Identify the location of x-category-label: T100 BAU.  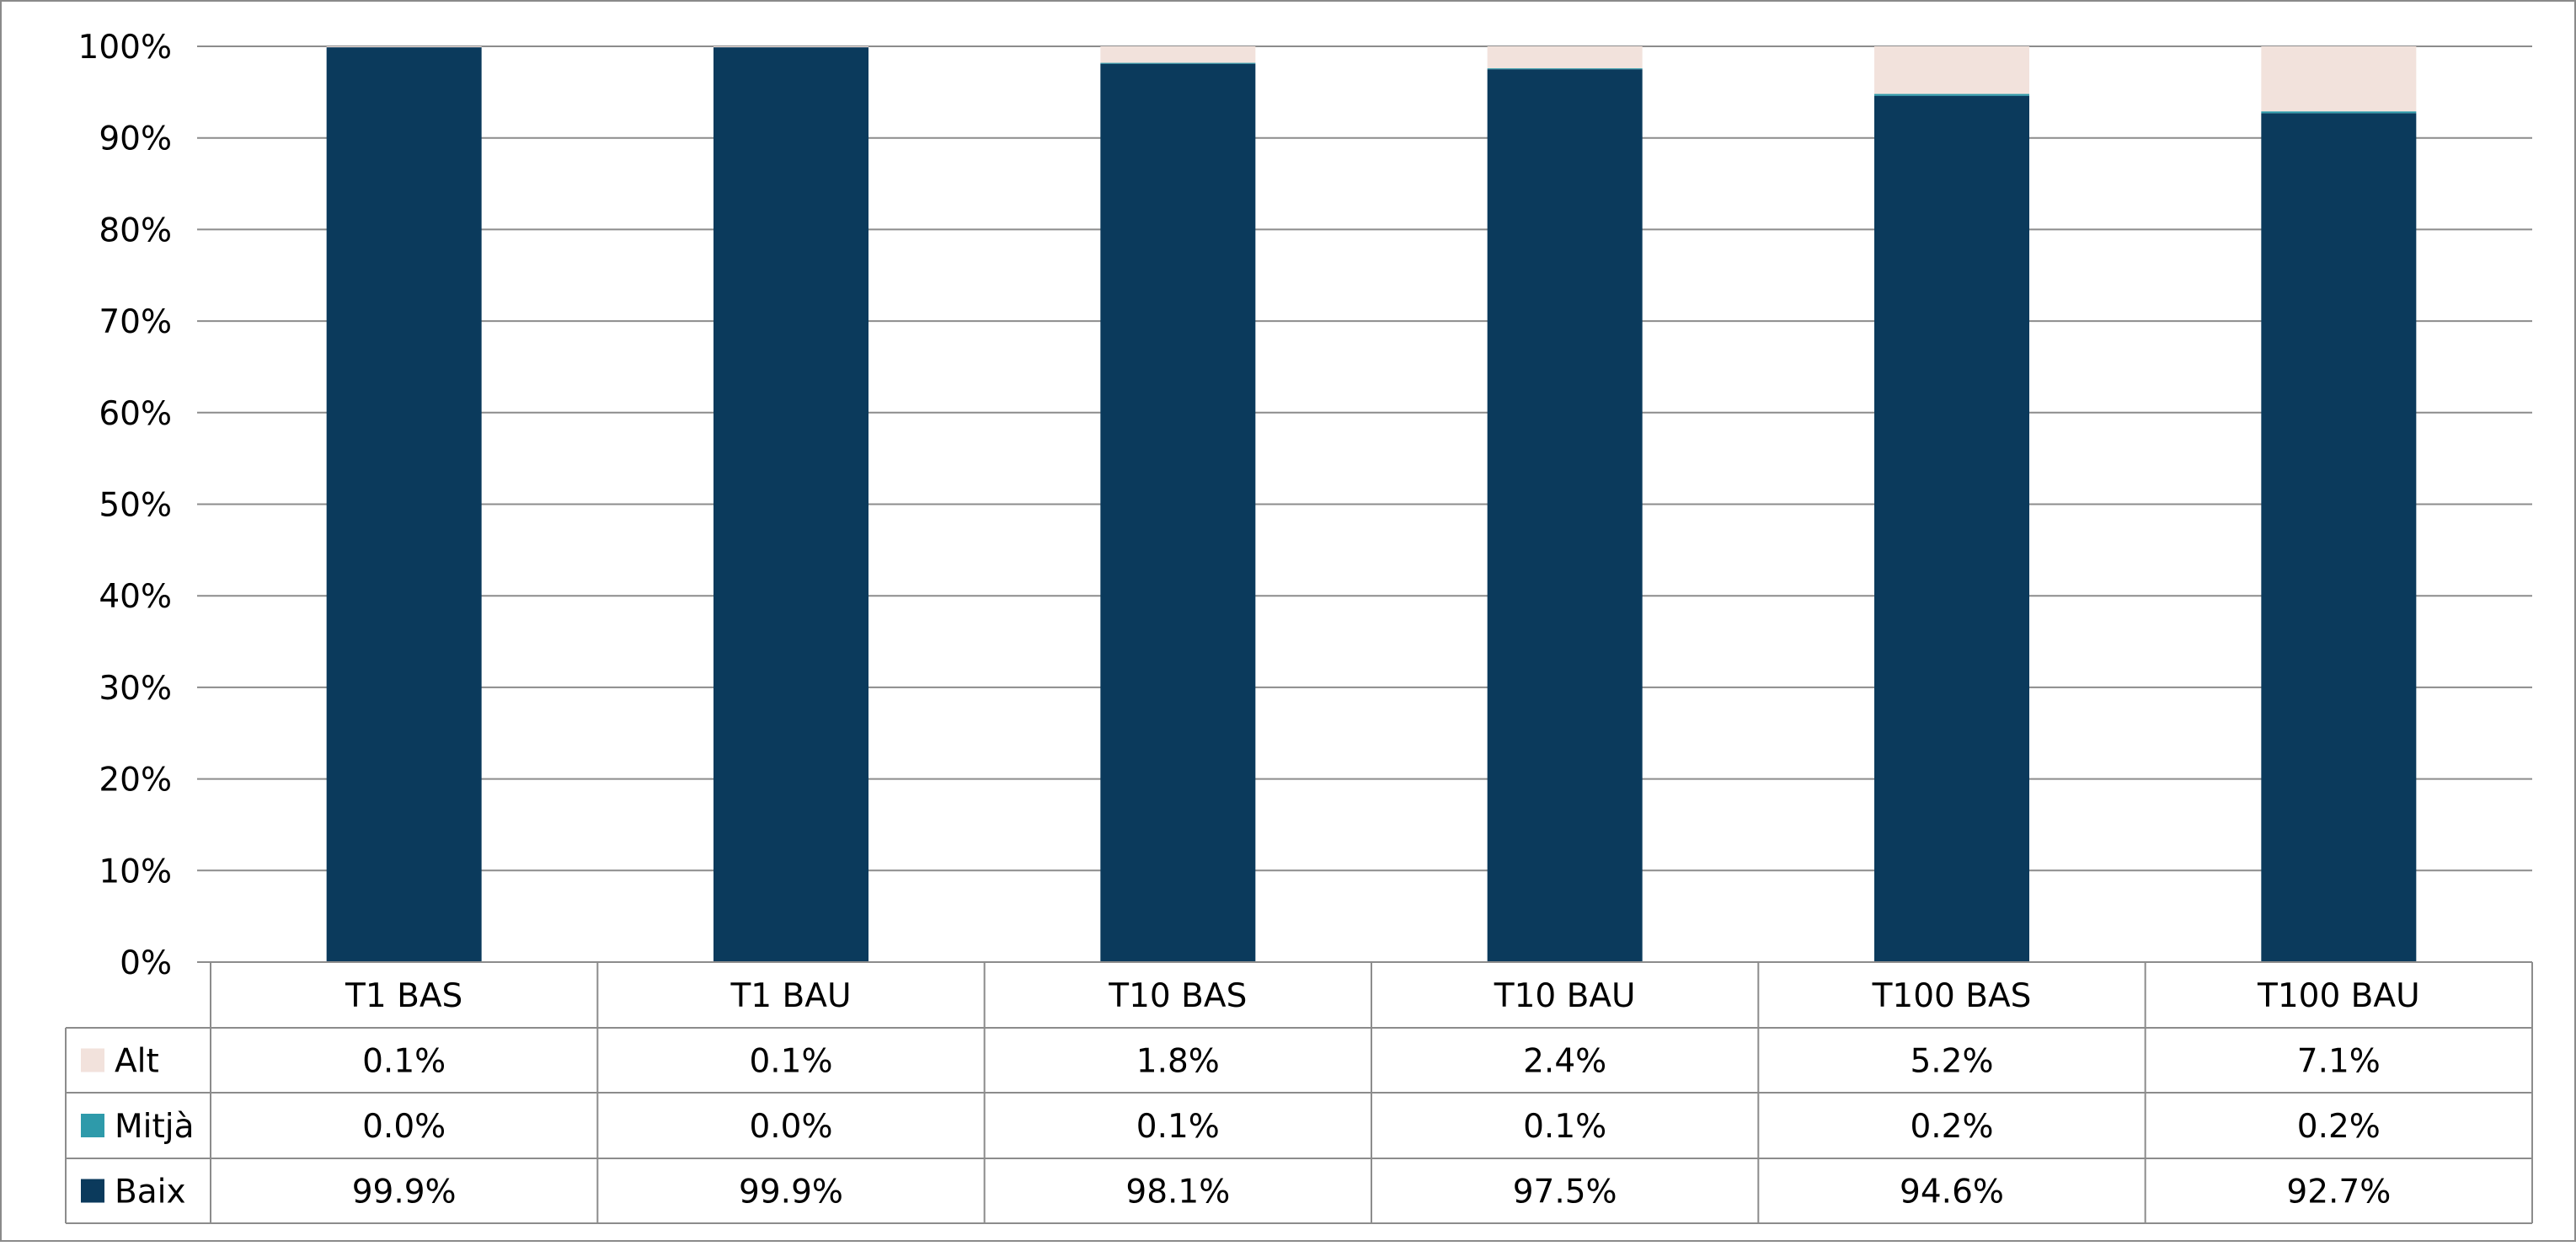
(2338, 996).